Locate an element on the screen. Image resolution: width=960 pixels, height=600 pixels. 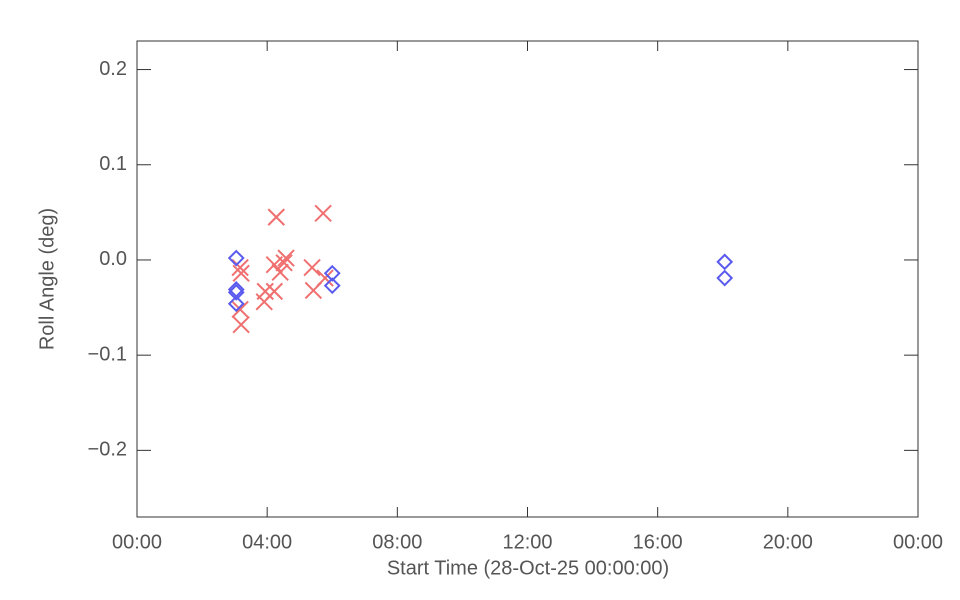
x-tick-label: 12:00 is located at coordinates (527, 542).